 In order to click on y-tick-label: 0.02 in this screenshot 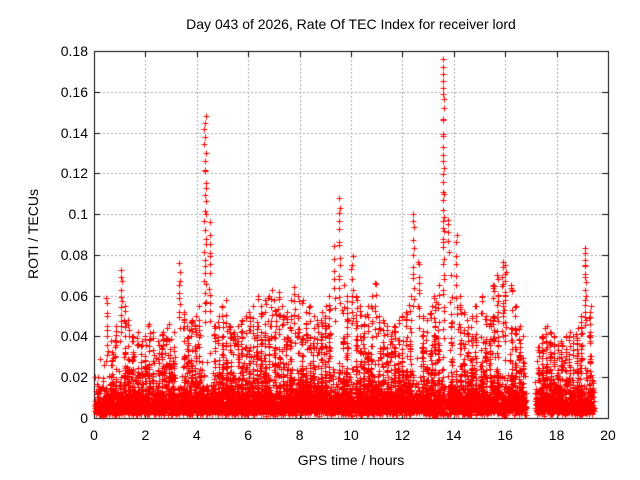, I will do `click(74, 377)`.